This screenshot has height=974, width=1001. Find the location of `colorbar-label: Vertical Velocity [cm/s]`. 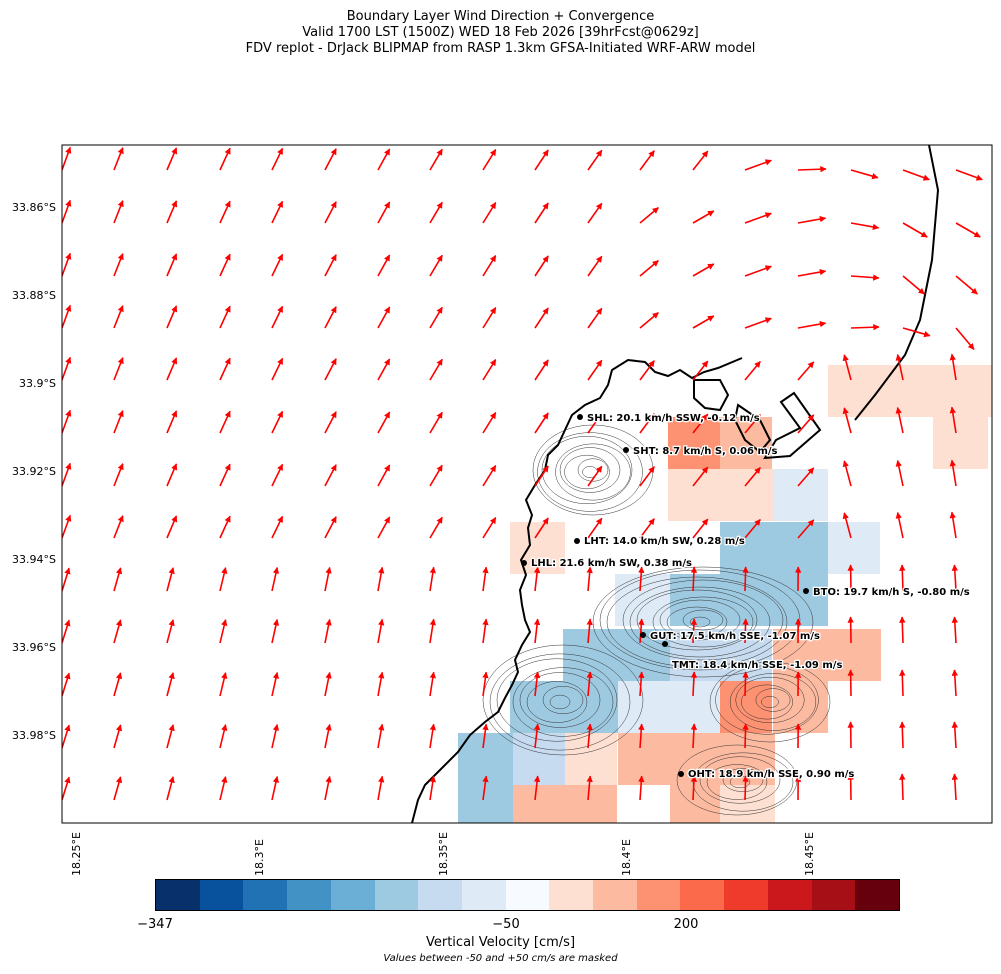

colorbar-label: Vertical Velocity [cm/s] is located at coordinates (500, 942).